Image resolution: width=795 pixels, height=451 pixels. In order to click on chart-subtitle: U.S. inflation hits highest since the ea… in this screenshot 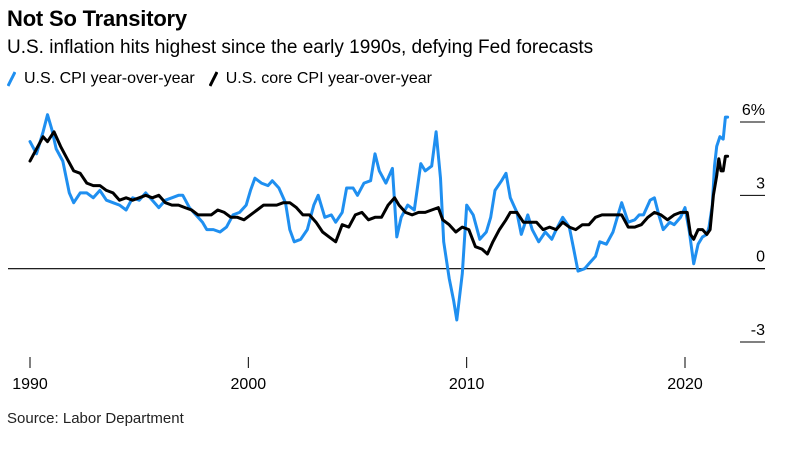, I will do `click(300, 47)`.